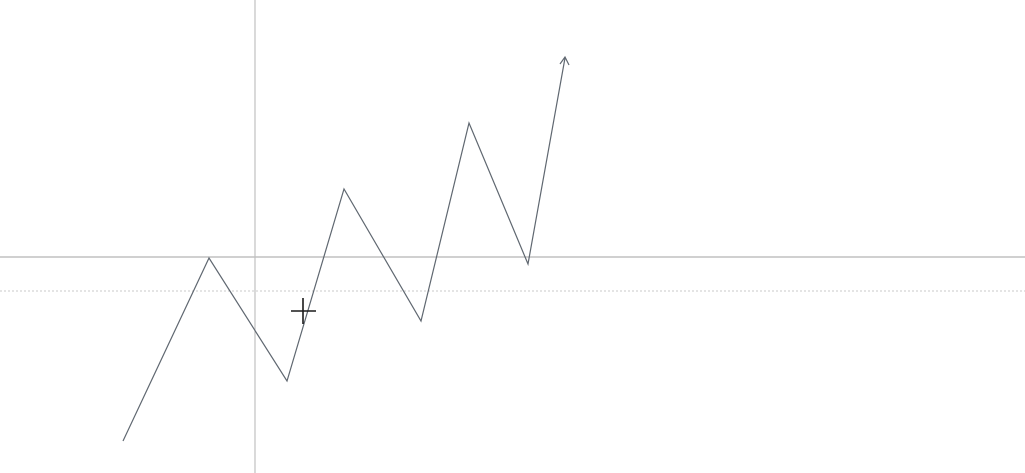 The height and width of the screenshot is (473, 1025). What do you see at coordinates (564, 60) in the screenshot?
I see `arrowhead-icon` at bounding box center [564, 60].